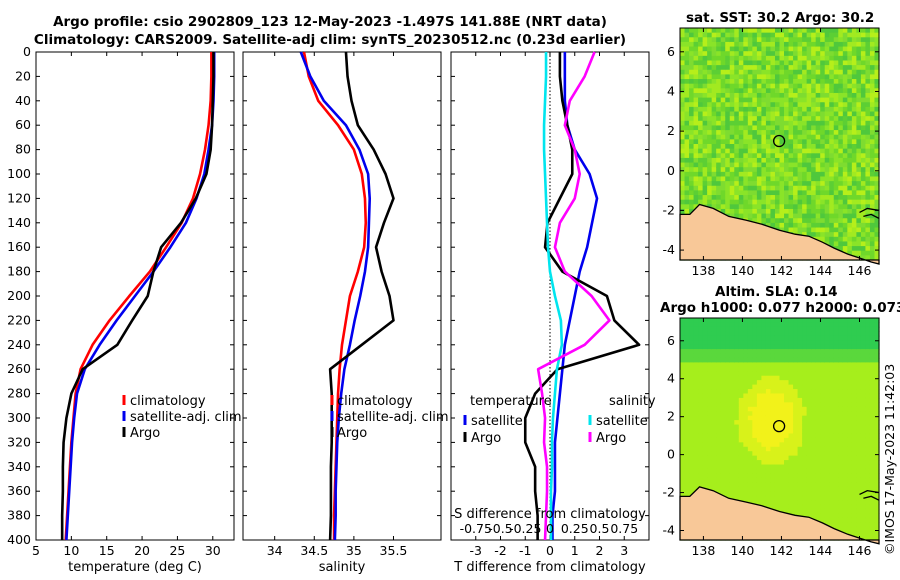 The width and height of the screenshot is (900, 580). I want to click on sst-island, so click(869, 210).